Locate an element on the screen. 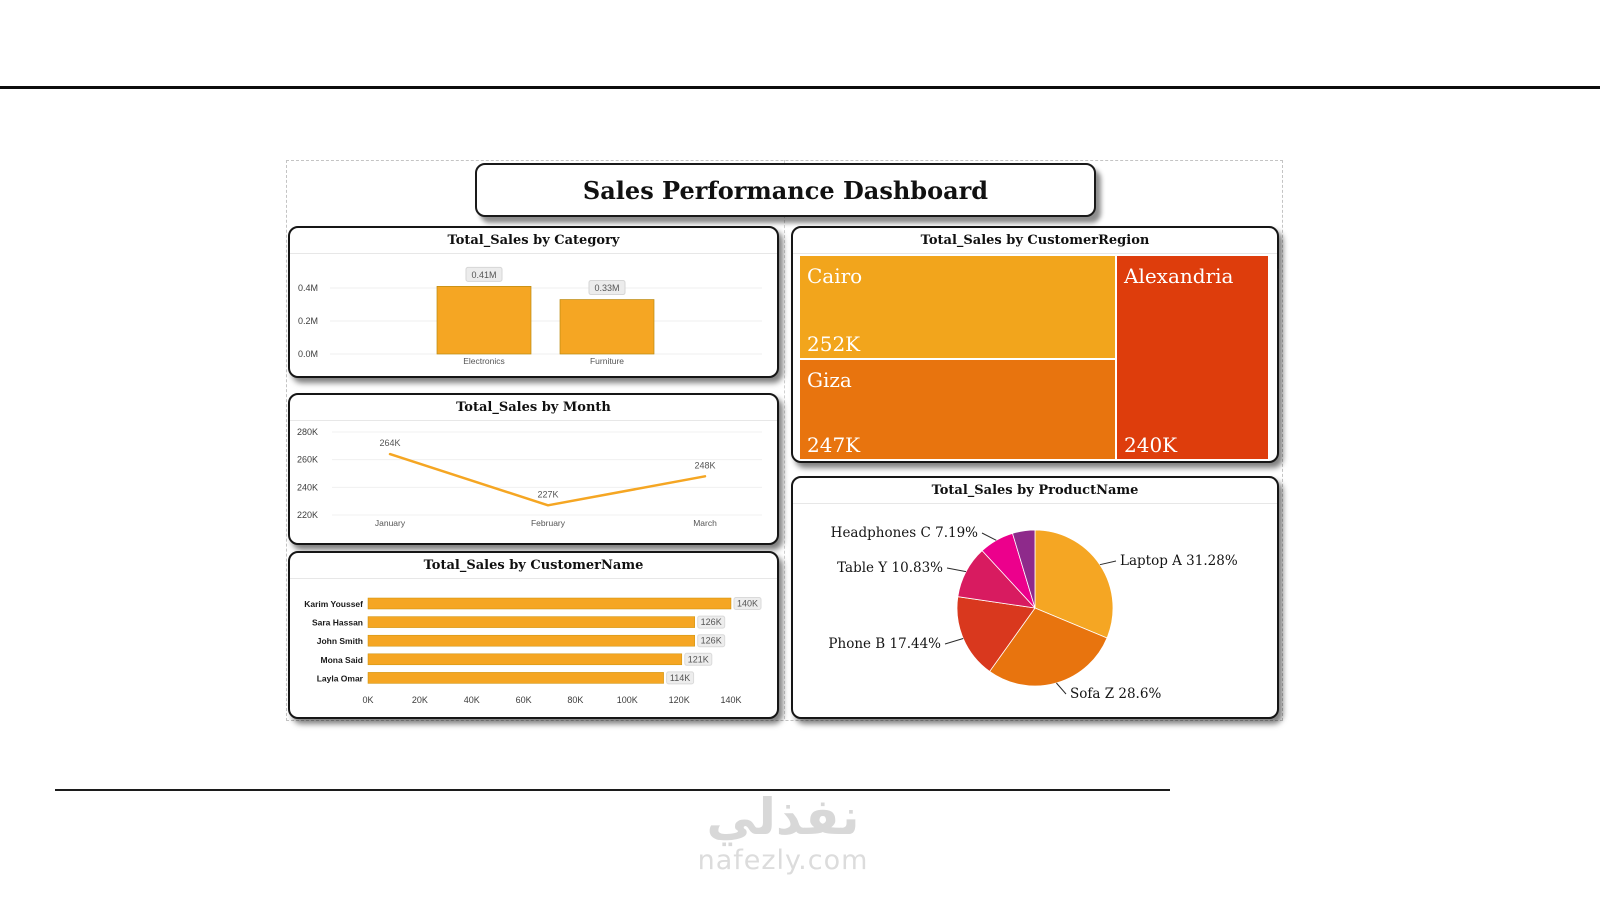  treemap-tile-alexandria is located at coordinates (1192, 357).